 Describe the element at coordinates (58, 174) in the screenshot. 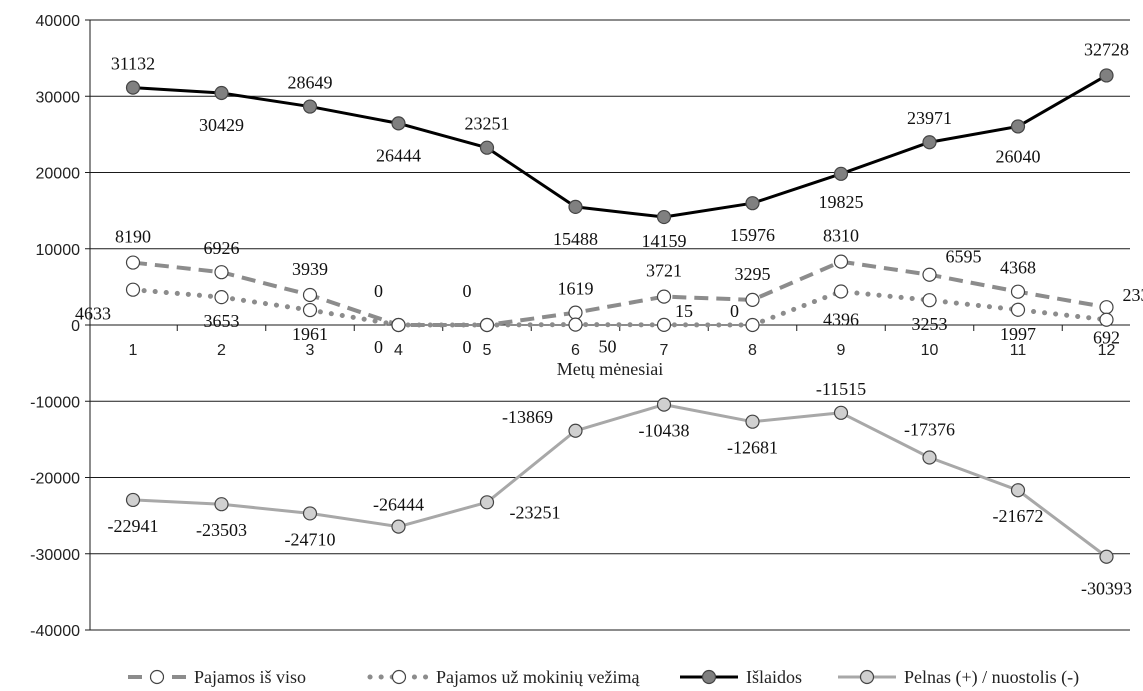

I see `y-tick-label: 20000` at that location.